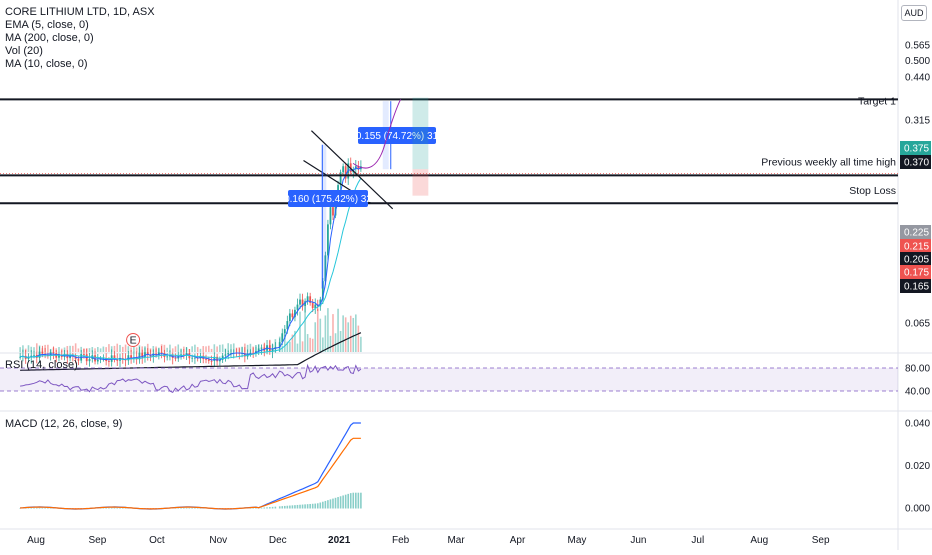 This screenshot has height=555, width=932. Describe the element at coordinates (914, 13) in the screenshot. I see `currency-badge: AUD` at that location.